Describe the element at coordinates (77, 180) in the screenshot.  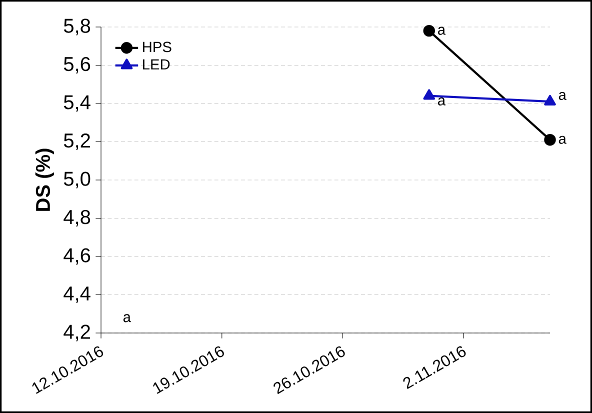
I see `y-tick-label: 5,0` at that location.